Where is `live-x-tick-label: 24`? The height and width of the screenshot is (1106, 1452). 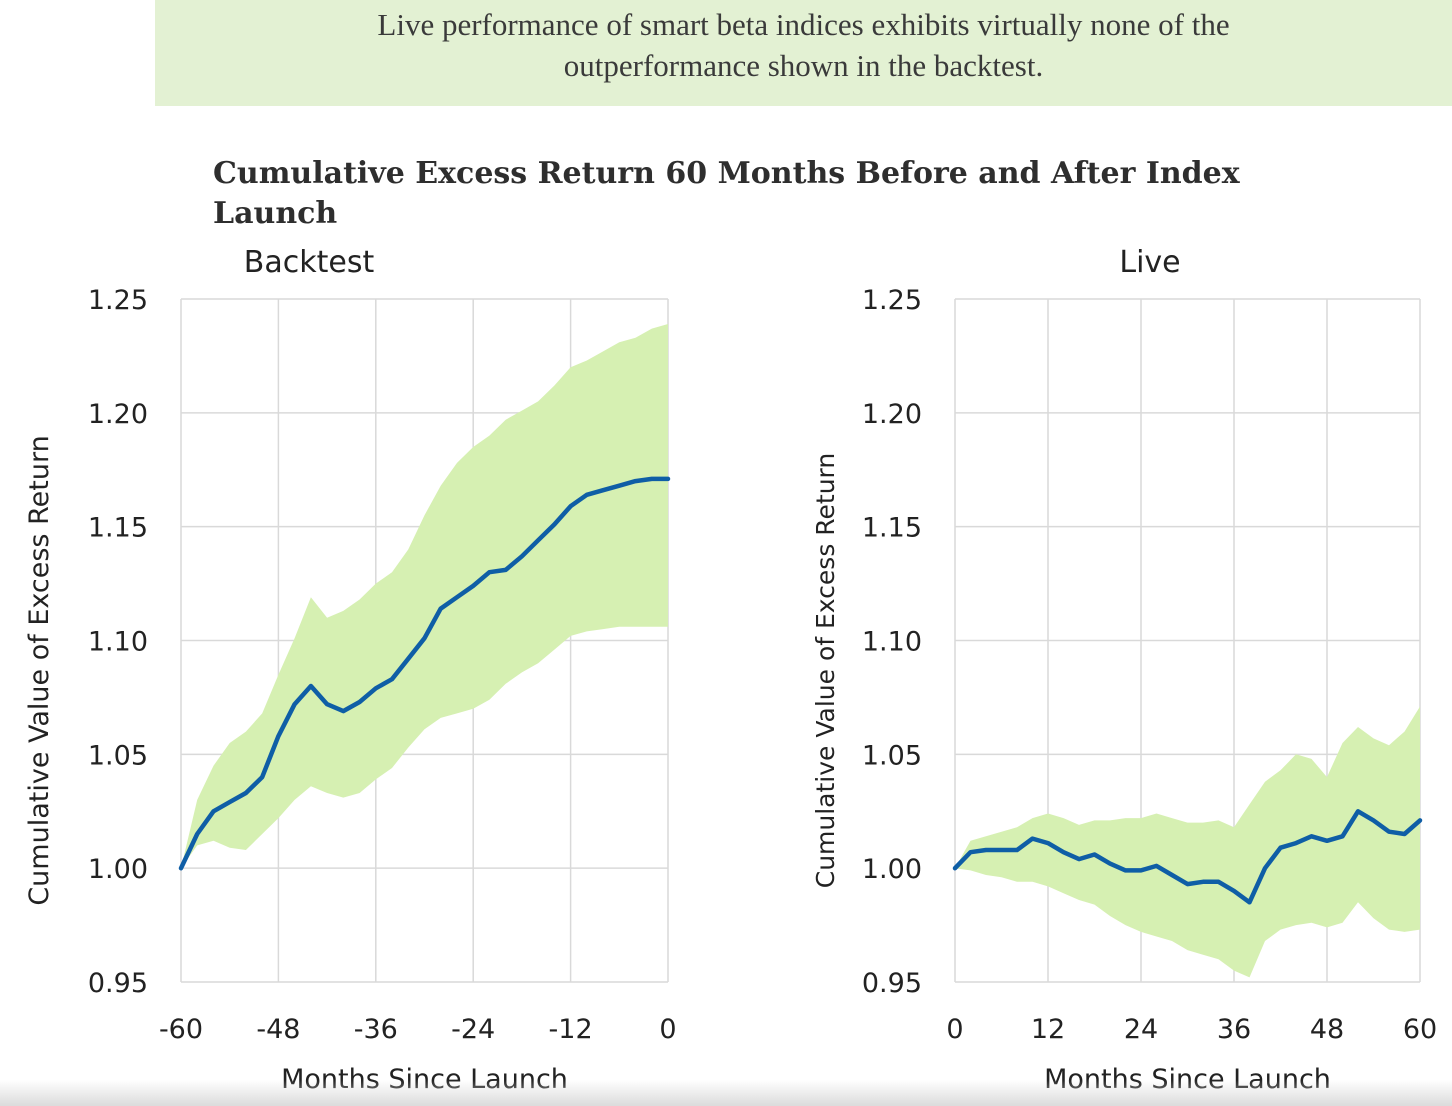 live-x-tick-label: 24 is located at coordinates (1141, 1029).